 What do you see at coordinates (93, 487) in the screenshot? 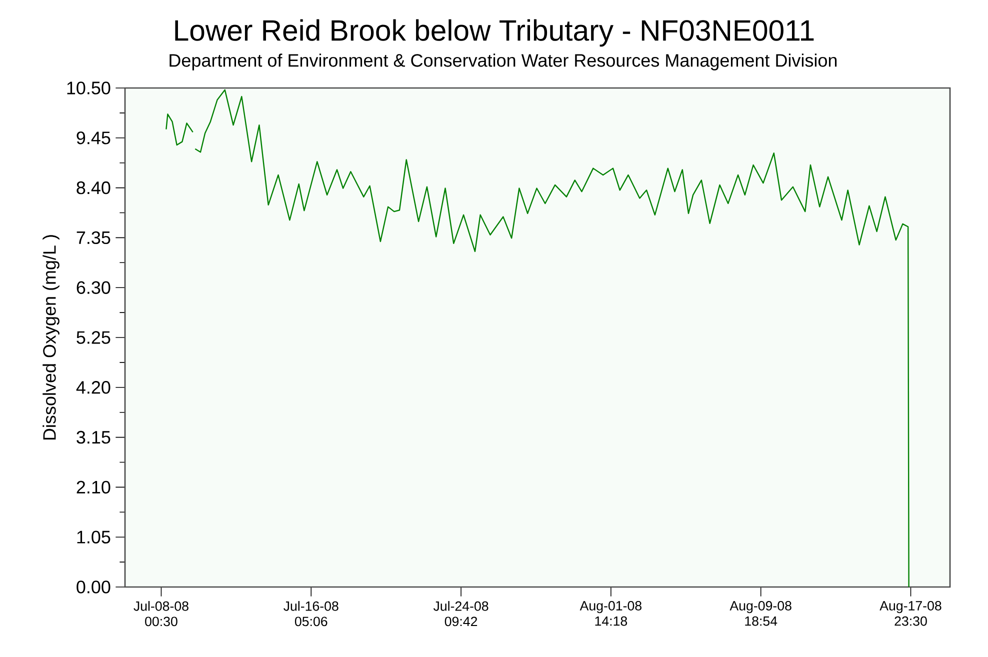
I see `y-tick-label: 2.10` at bounding box center [93, 487].